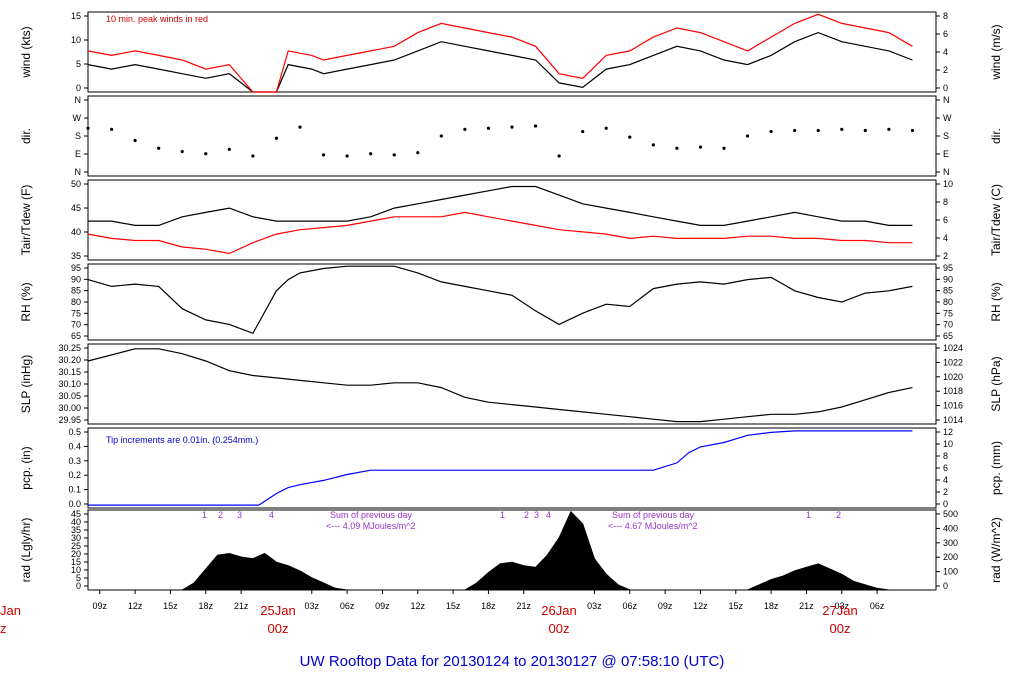 The width and height of the screenshot is (1024, 700). I want to click on tick-label-right: 4, so click(945, 238).